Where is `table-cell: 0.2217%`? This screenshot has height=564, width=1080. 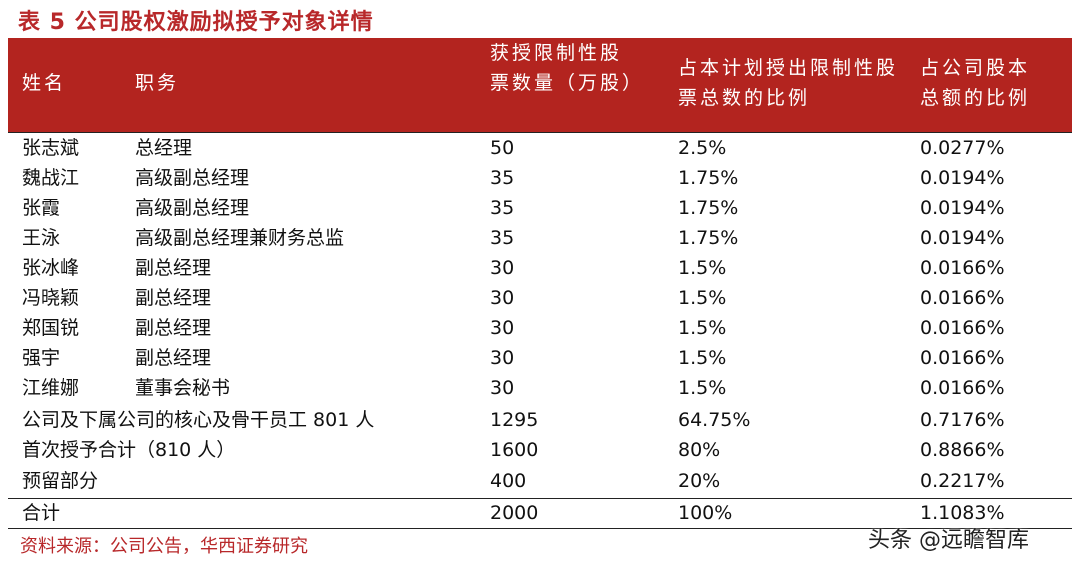
table-cell: 0.2217% is located at coordinates (962, 481).